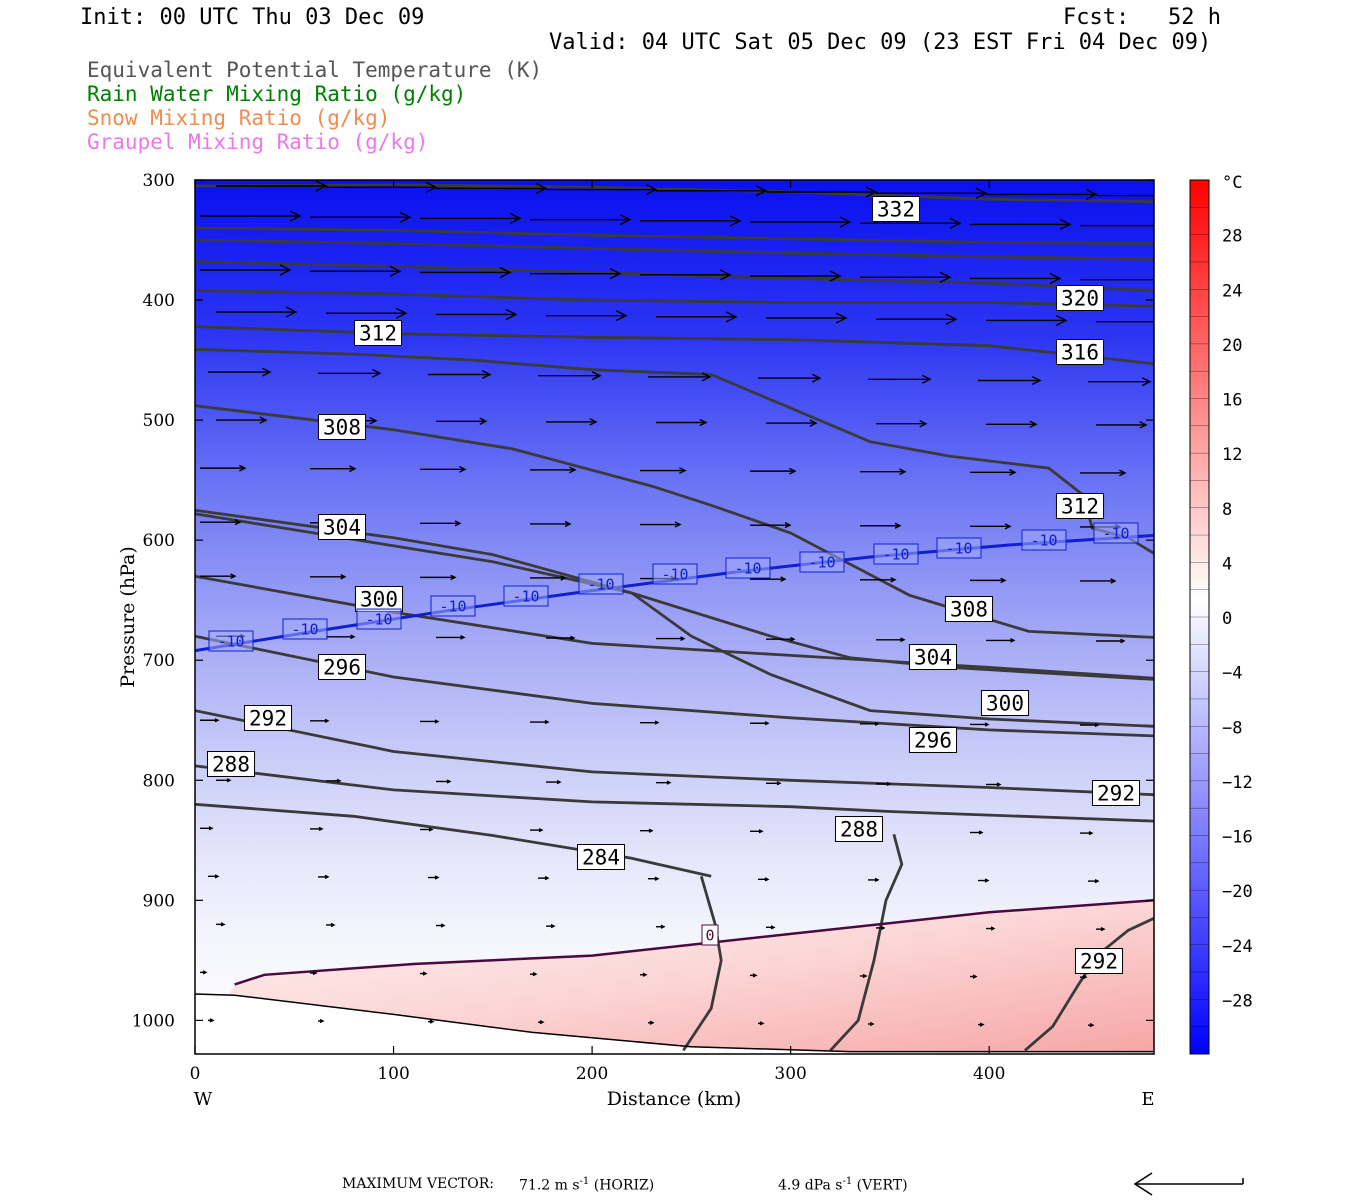 This screenshot has height=1200, width=1350. What do you see at coordinates (1147, 1099) in the screenshot?
I see `east-label: E` at bounding box center [1147, 1099].